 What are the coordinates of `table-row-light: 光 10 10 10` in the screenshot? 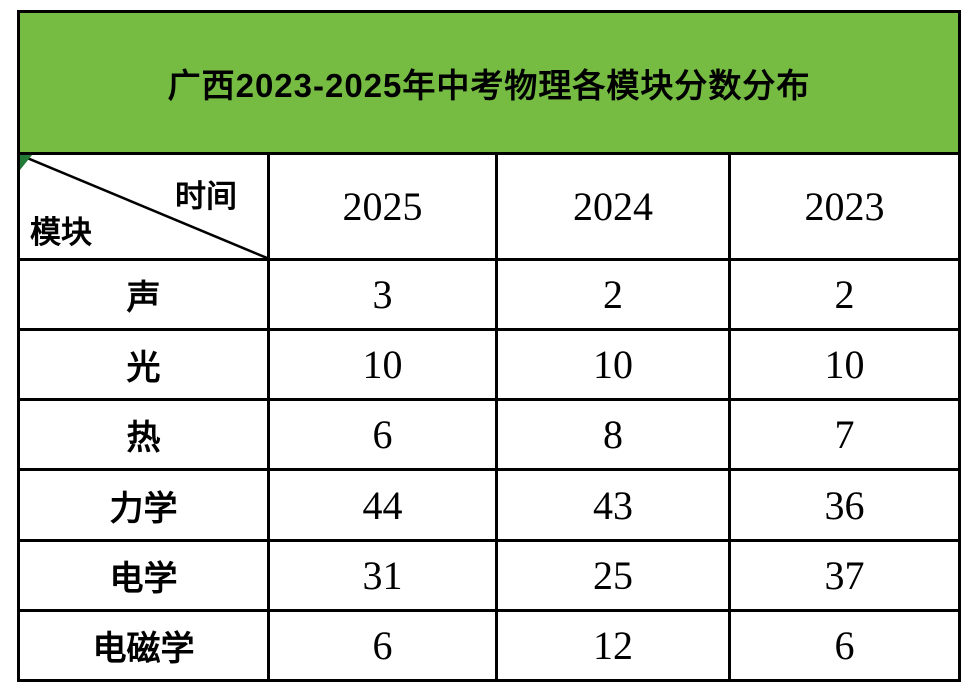 It's located at (489, 365).